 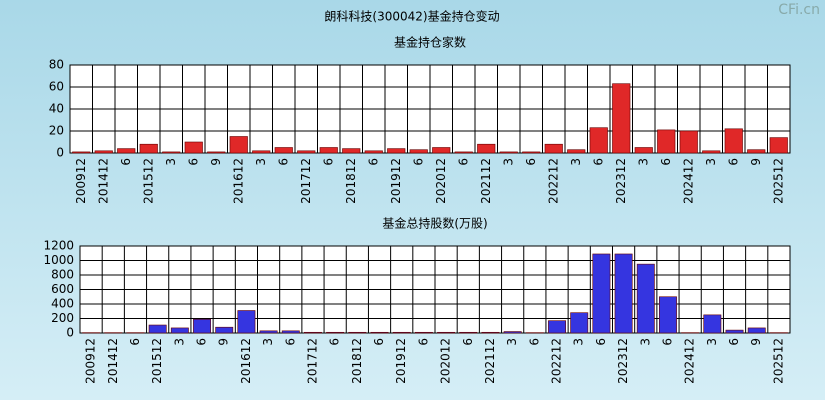 I want to click on x-tick-label: 202312, so click(x=623, y=361).